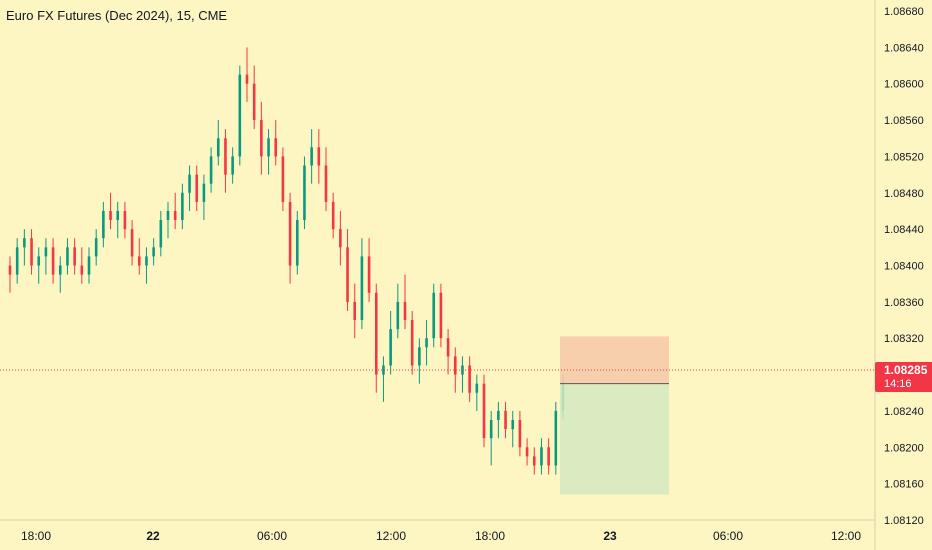 The width and height of the screenshot is (932, 550). What do you see at coordinates (904, 521) in the screenshot?
I see `y-tick-label: 1.08120` at bounding box center [904, 521].